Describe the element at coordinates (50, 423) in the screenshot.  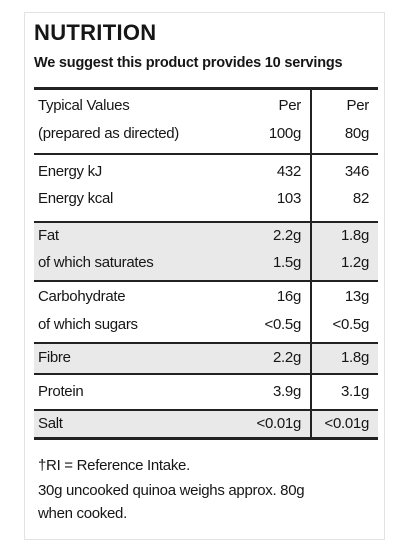
I see `row-label-salt: Salt` at that location.